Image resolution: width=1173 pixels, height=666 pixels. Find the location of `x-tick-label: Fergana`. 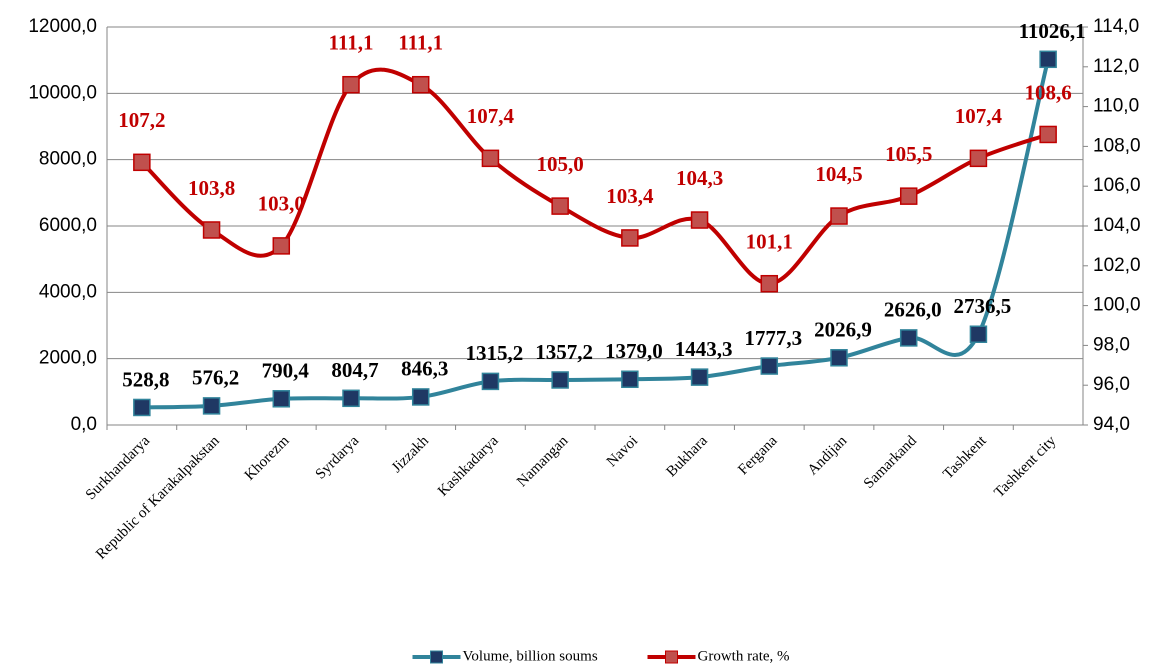

x-tick-label: Fergana is located at coordinates (758, 456).